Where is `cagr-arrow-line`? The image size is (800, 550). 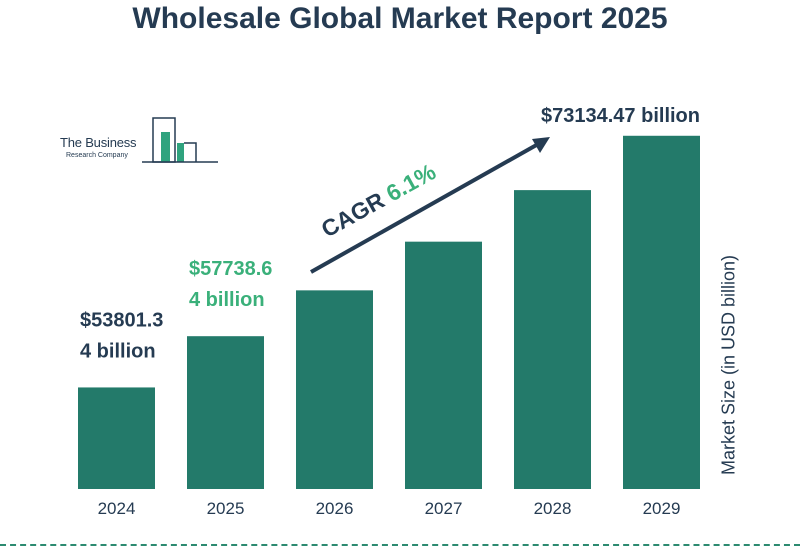
cagr-arrow-line is located at coordinates (425, 207).